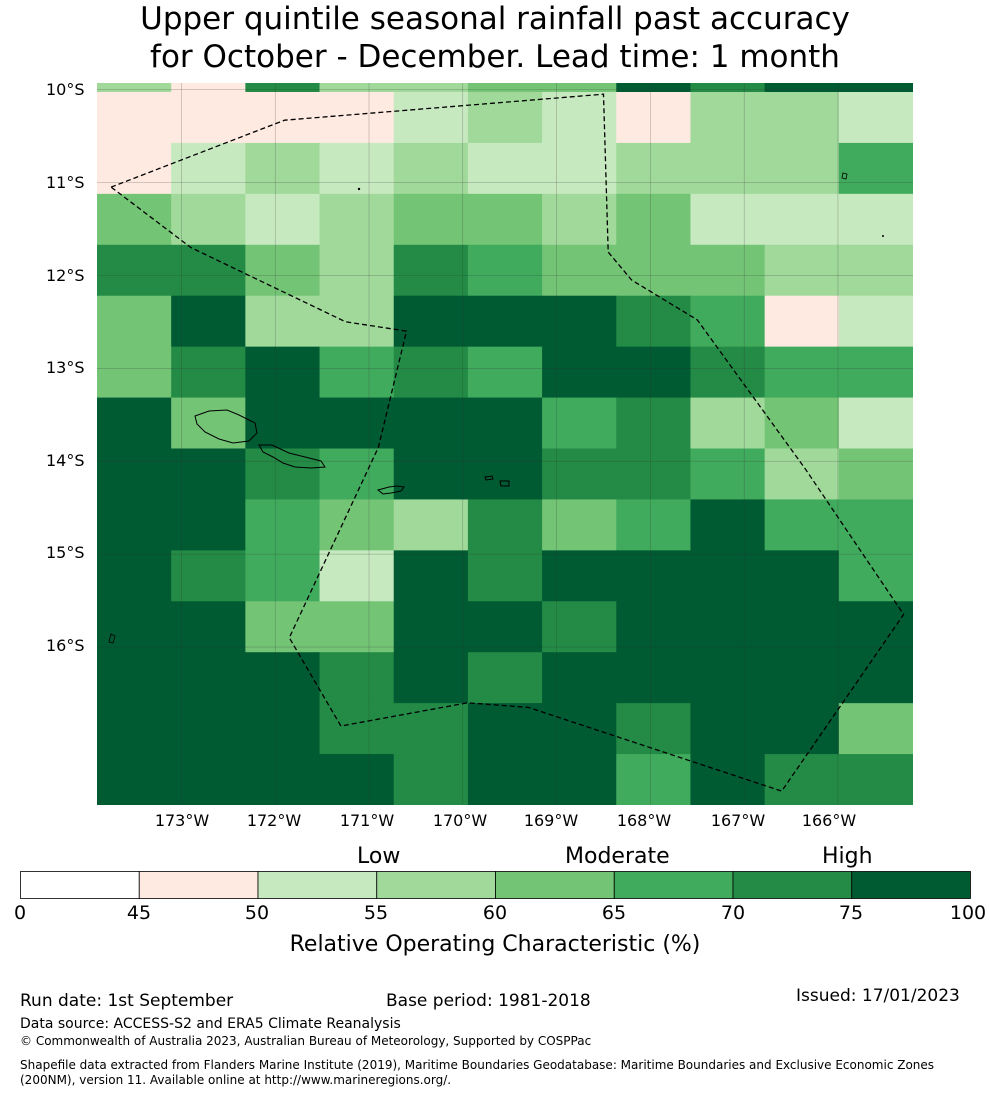 The image size is (990, 1095). I want to click on lon-label-167w: 167°W, so click(738, 820).